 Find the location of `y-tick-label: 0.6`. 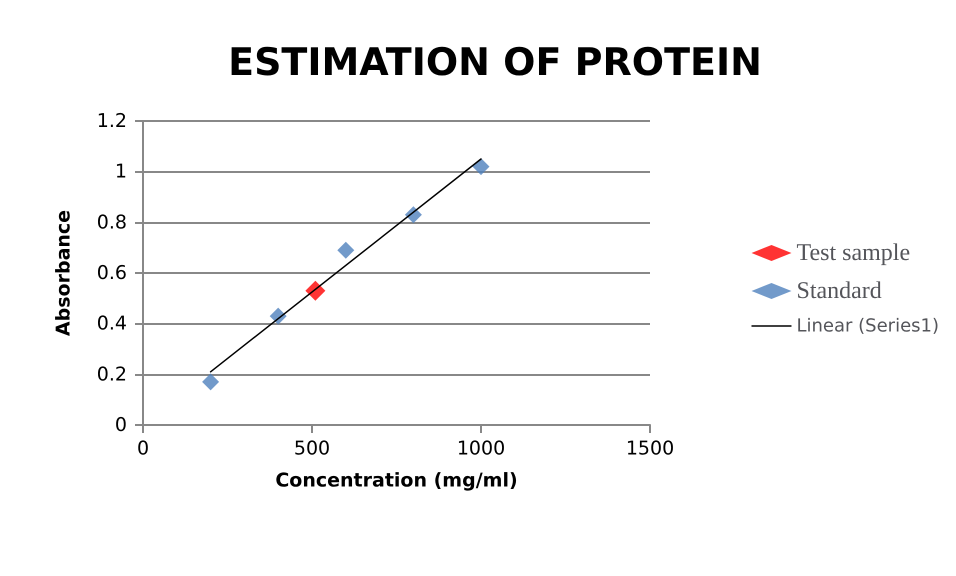

y-tick-label: 0.6 is located at coordinates (111, 273).